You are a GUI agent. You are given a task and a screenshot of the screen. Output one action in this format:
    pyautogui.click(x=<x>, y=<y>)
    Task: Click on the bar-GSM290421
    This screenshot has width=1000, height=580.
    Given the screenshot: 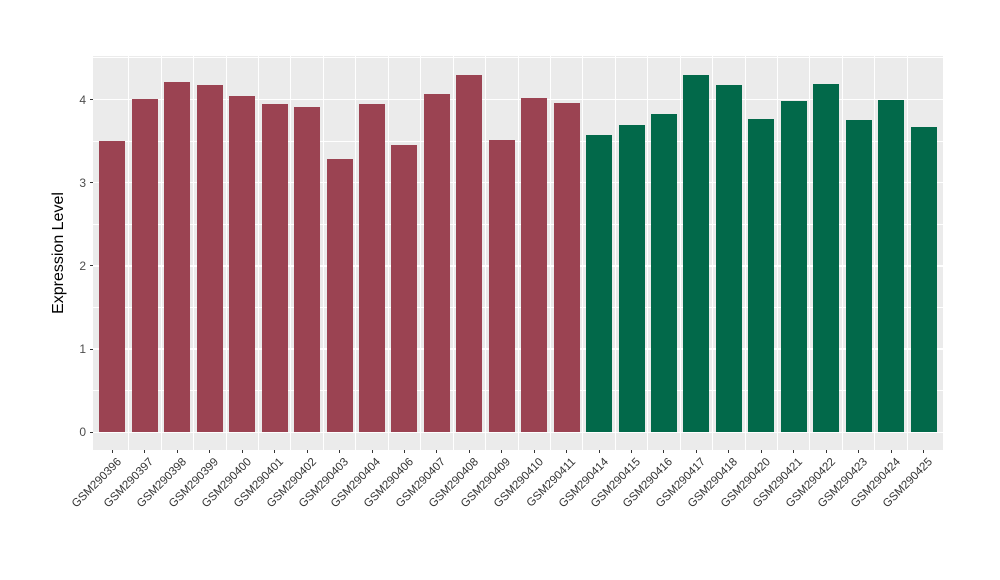 What is the action you would take?
    pyautogui.click(x=793, y=267)
    